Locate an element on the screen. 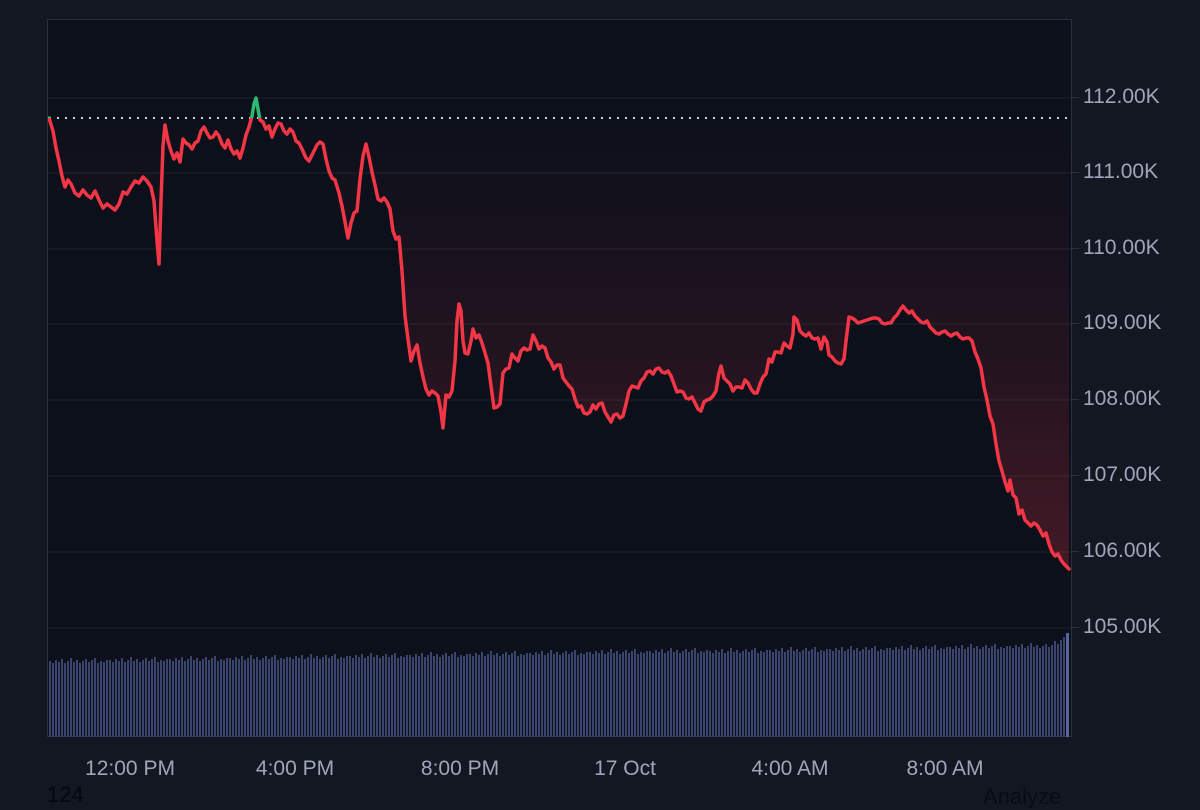 This screenshot has height=810, width=1200. y-axis-label: 109.00K is located at coordinates (1122, 322).